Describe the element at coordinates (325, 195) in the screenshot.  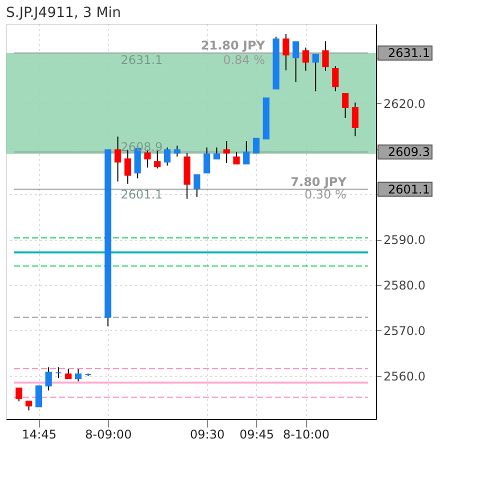
I see `annotation: 0.30 %` at that location.